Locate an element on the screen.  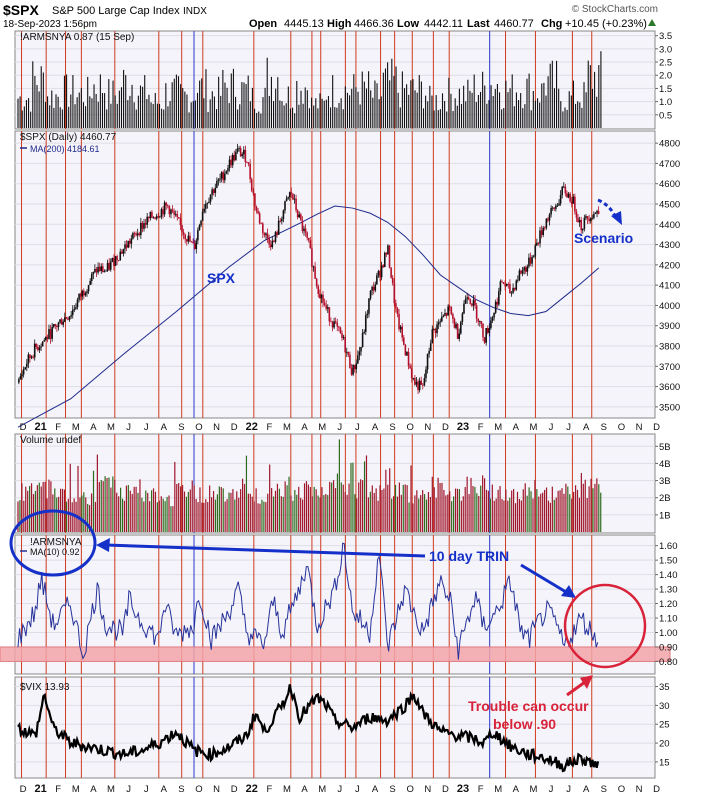
last-value: 4460.77 is located at coordinates (514, 24).